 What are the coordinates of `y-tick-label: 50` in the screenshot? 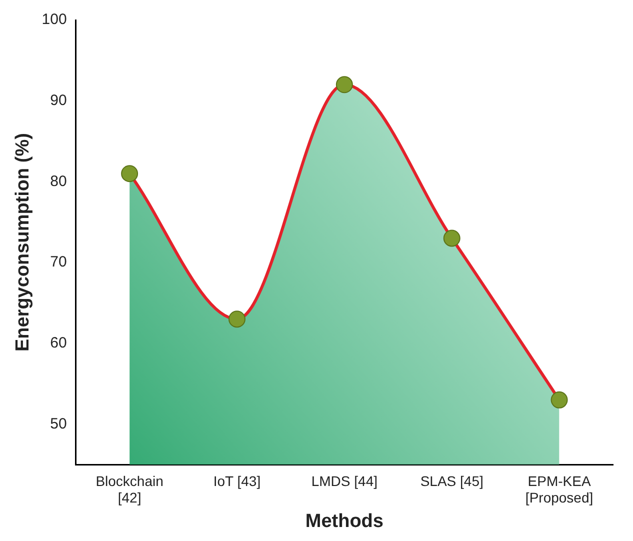 It's located at (58, 423).